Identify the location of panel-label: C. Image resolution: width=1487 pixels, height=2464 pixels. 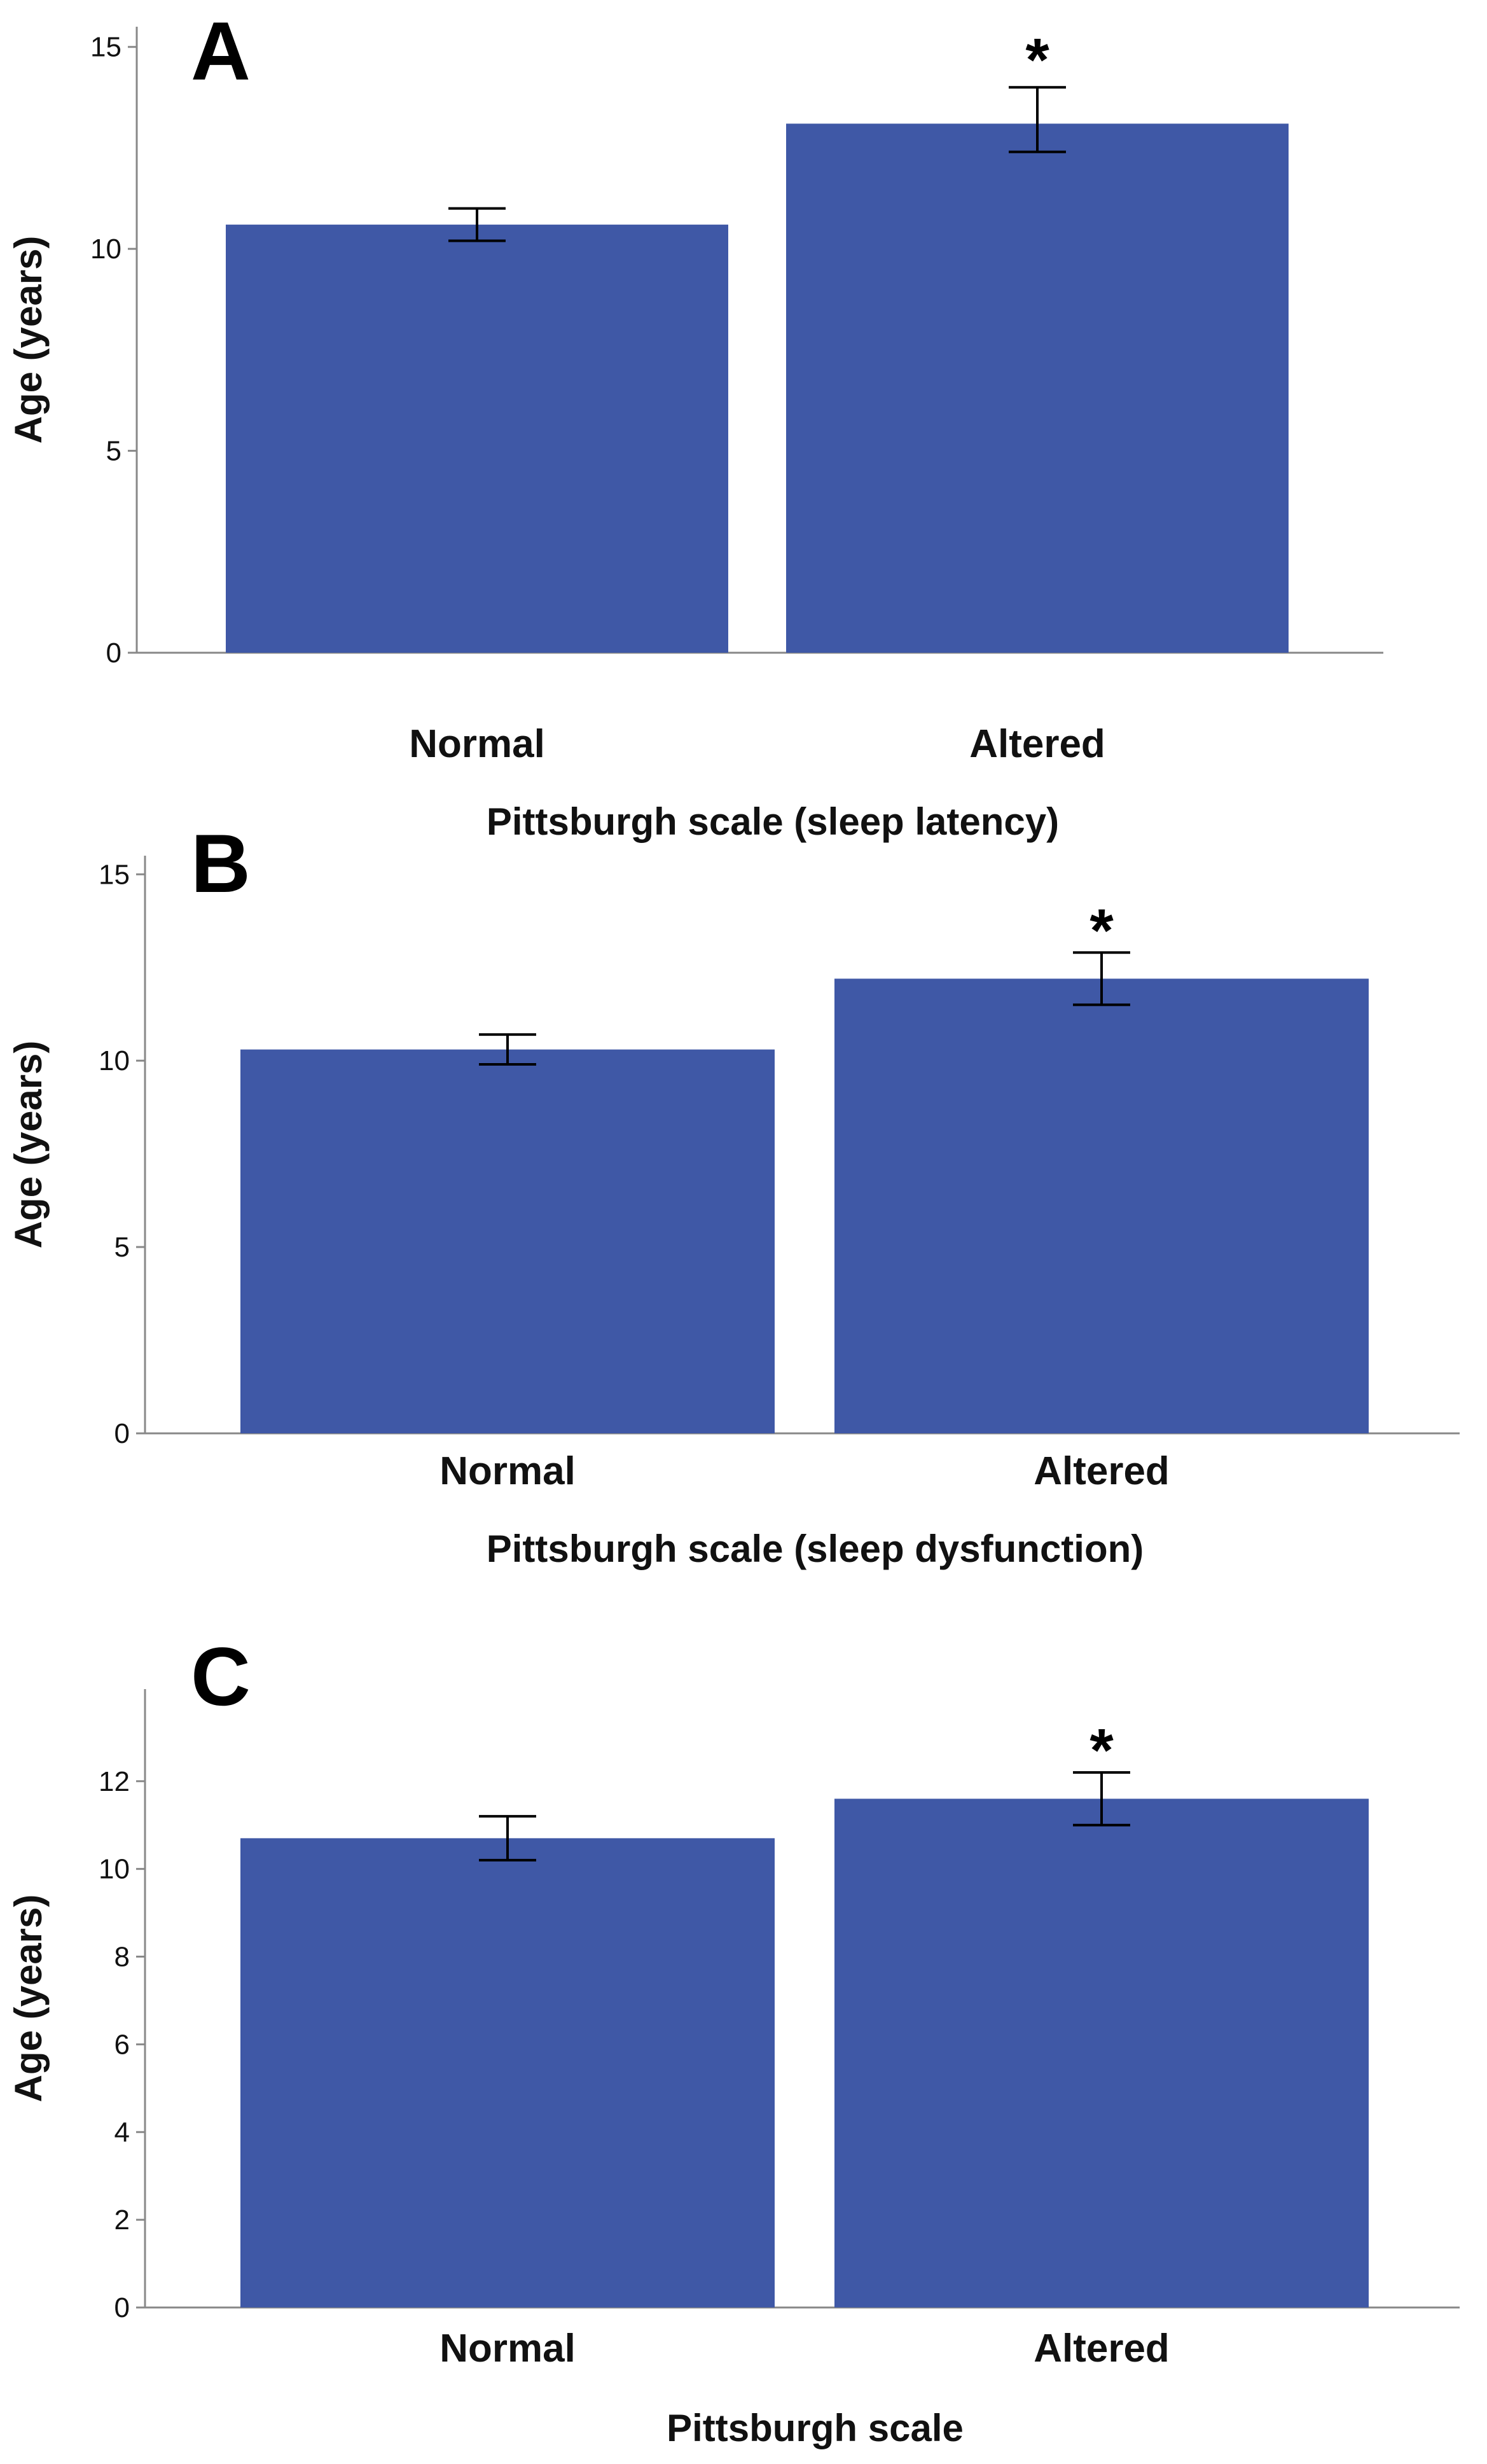
(221, 1676).